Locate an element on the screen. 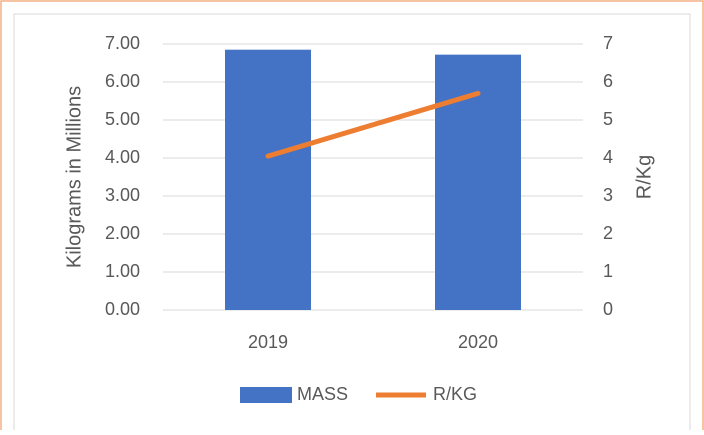 This screenshot has height=435, width=704. y-tick-label: 3.00 is located at coordinates (122, 195).